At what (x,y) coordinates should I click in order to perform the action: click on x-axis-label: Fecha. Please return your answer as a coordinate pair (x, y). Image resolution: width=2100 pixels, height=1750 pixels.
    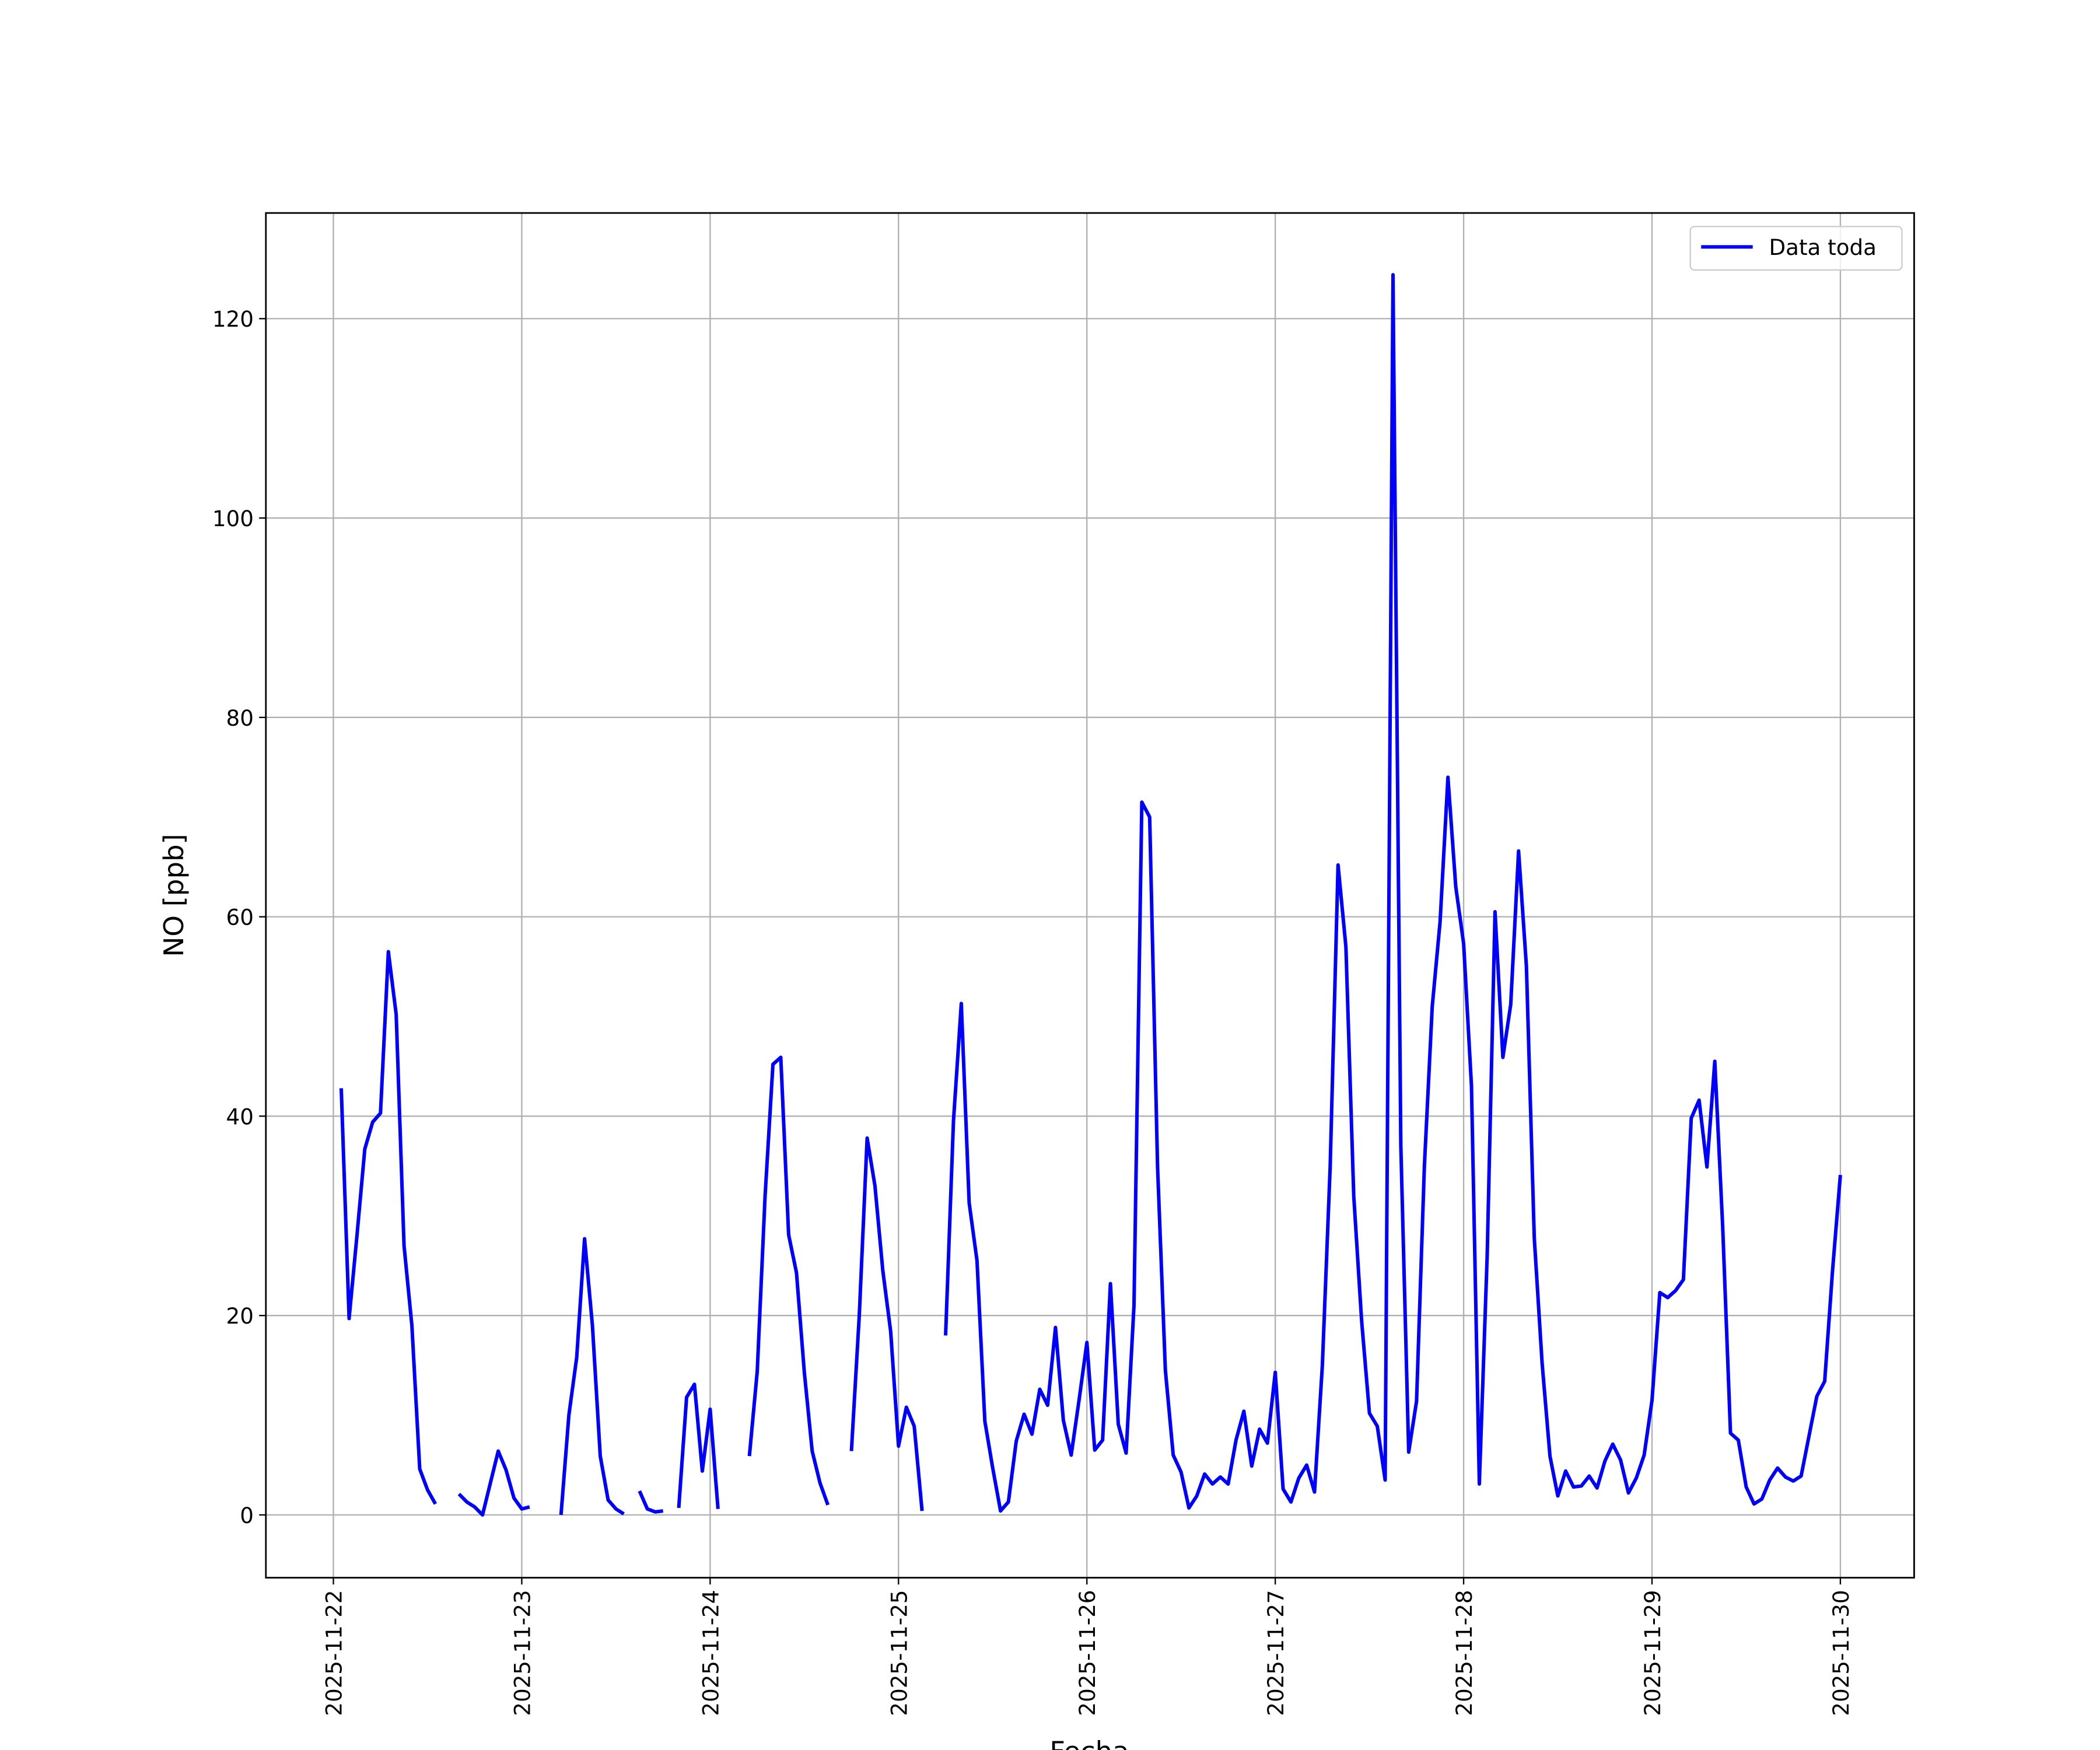
    Looking at the image, I should click on (1089, 1743).